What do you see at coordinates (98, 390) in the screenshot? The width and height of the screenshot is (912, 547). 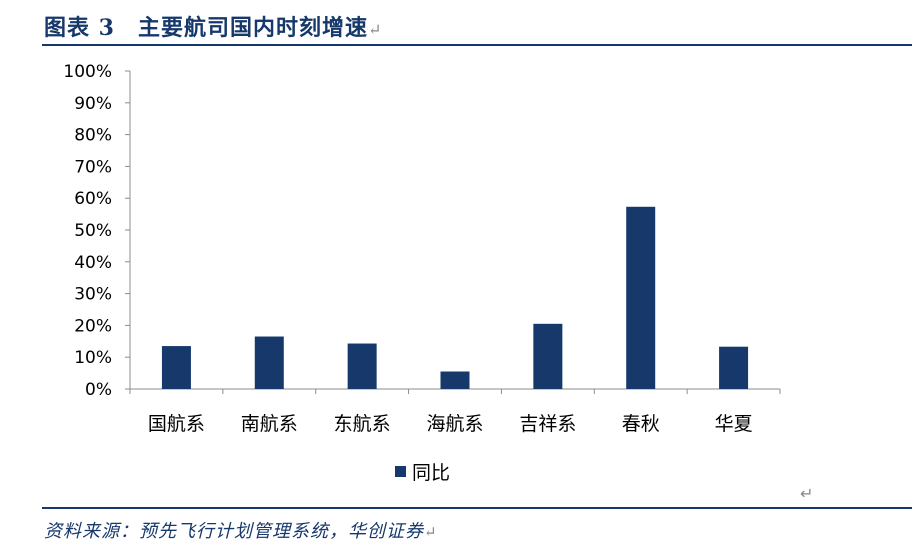 I see `y-tick-label: 0%` at bounding box center [98, 390].